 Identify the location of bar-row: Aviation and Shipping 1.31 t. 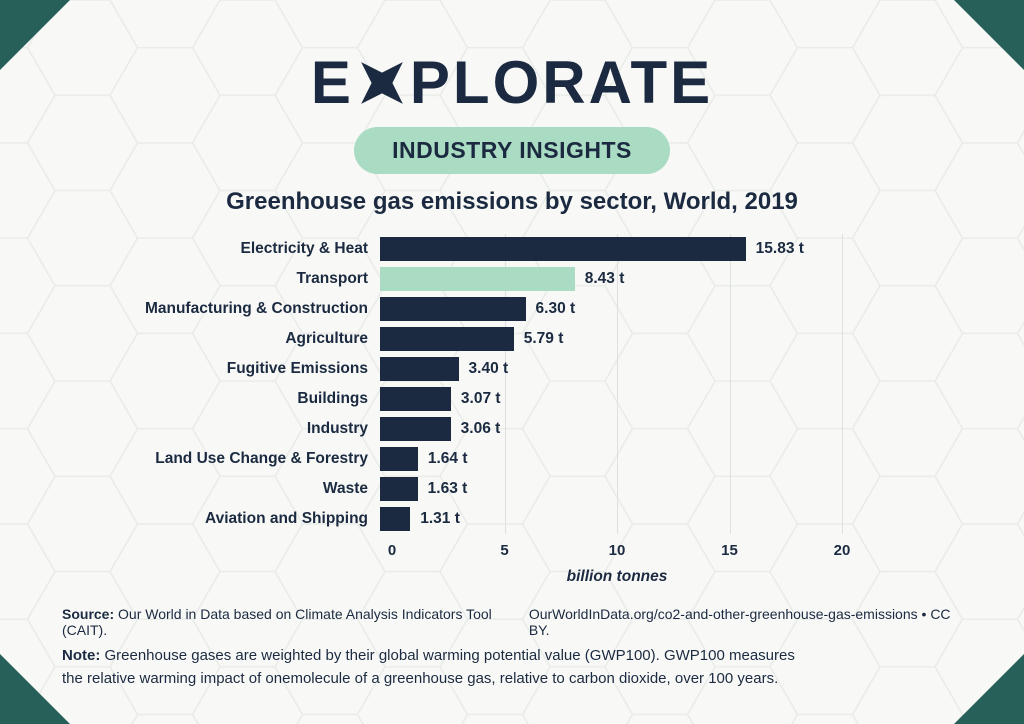
(441, 519).